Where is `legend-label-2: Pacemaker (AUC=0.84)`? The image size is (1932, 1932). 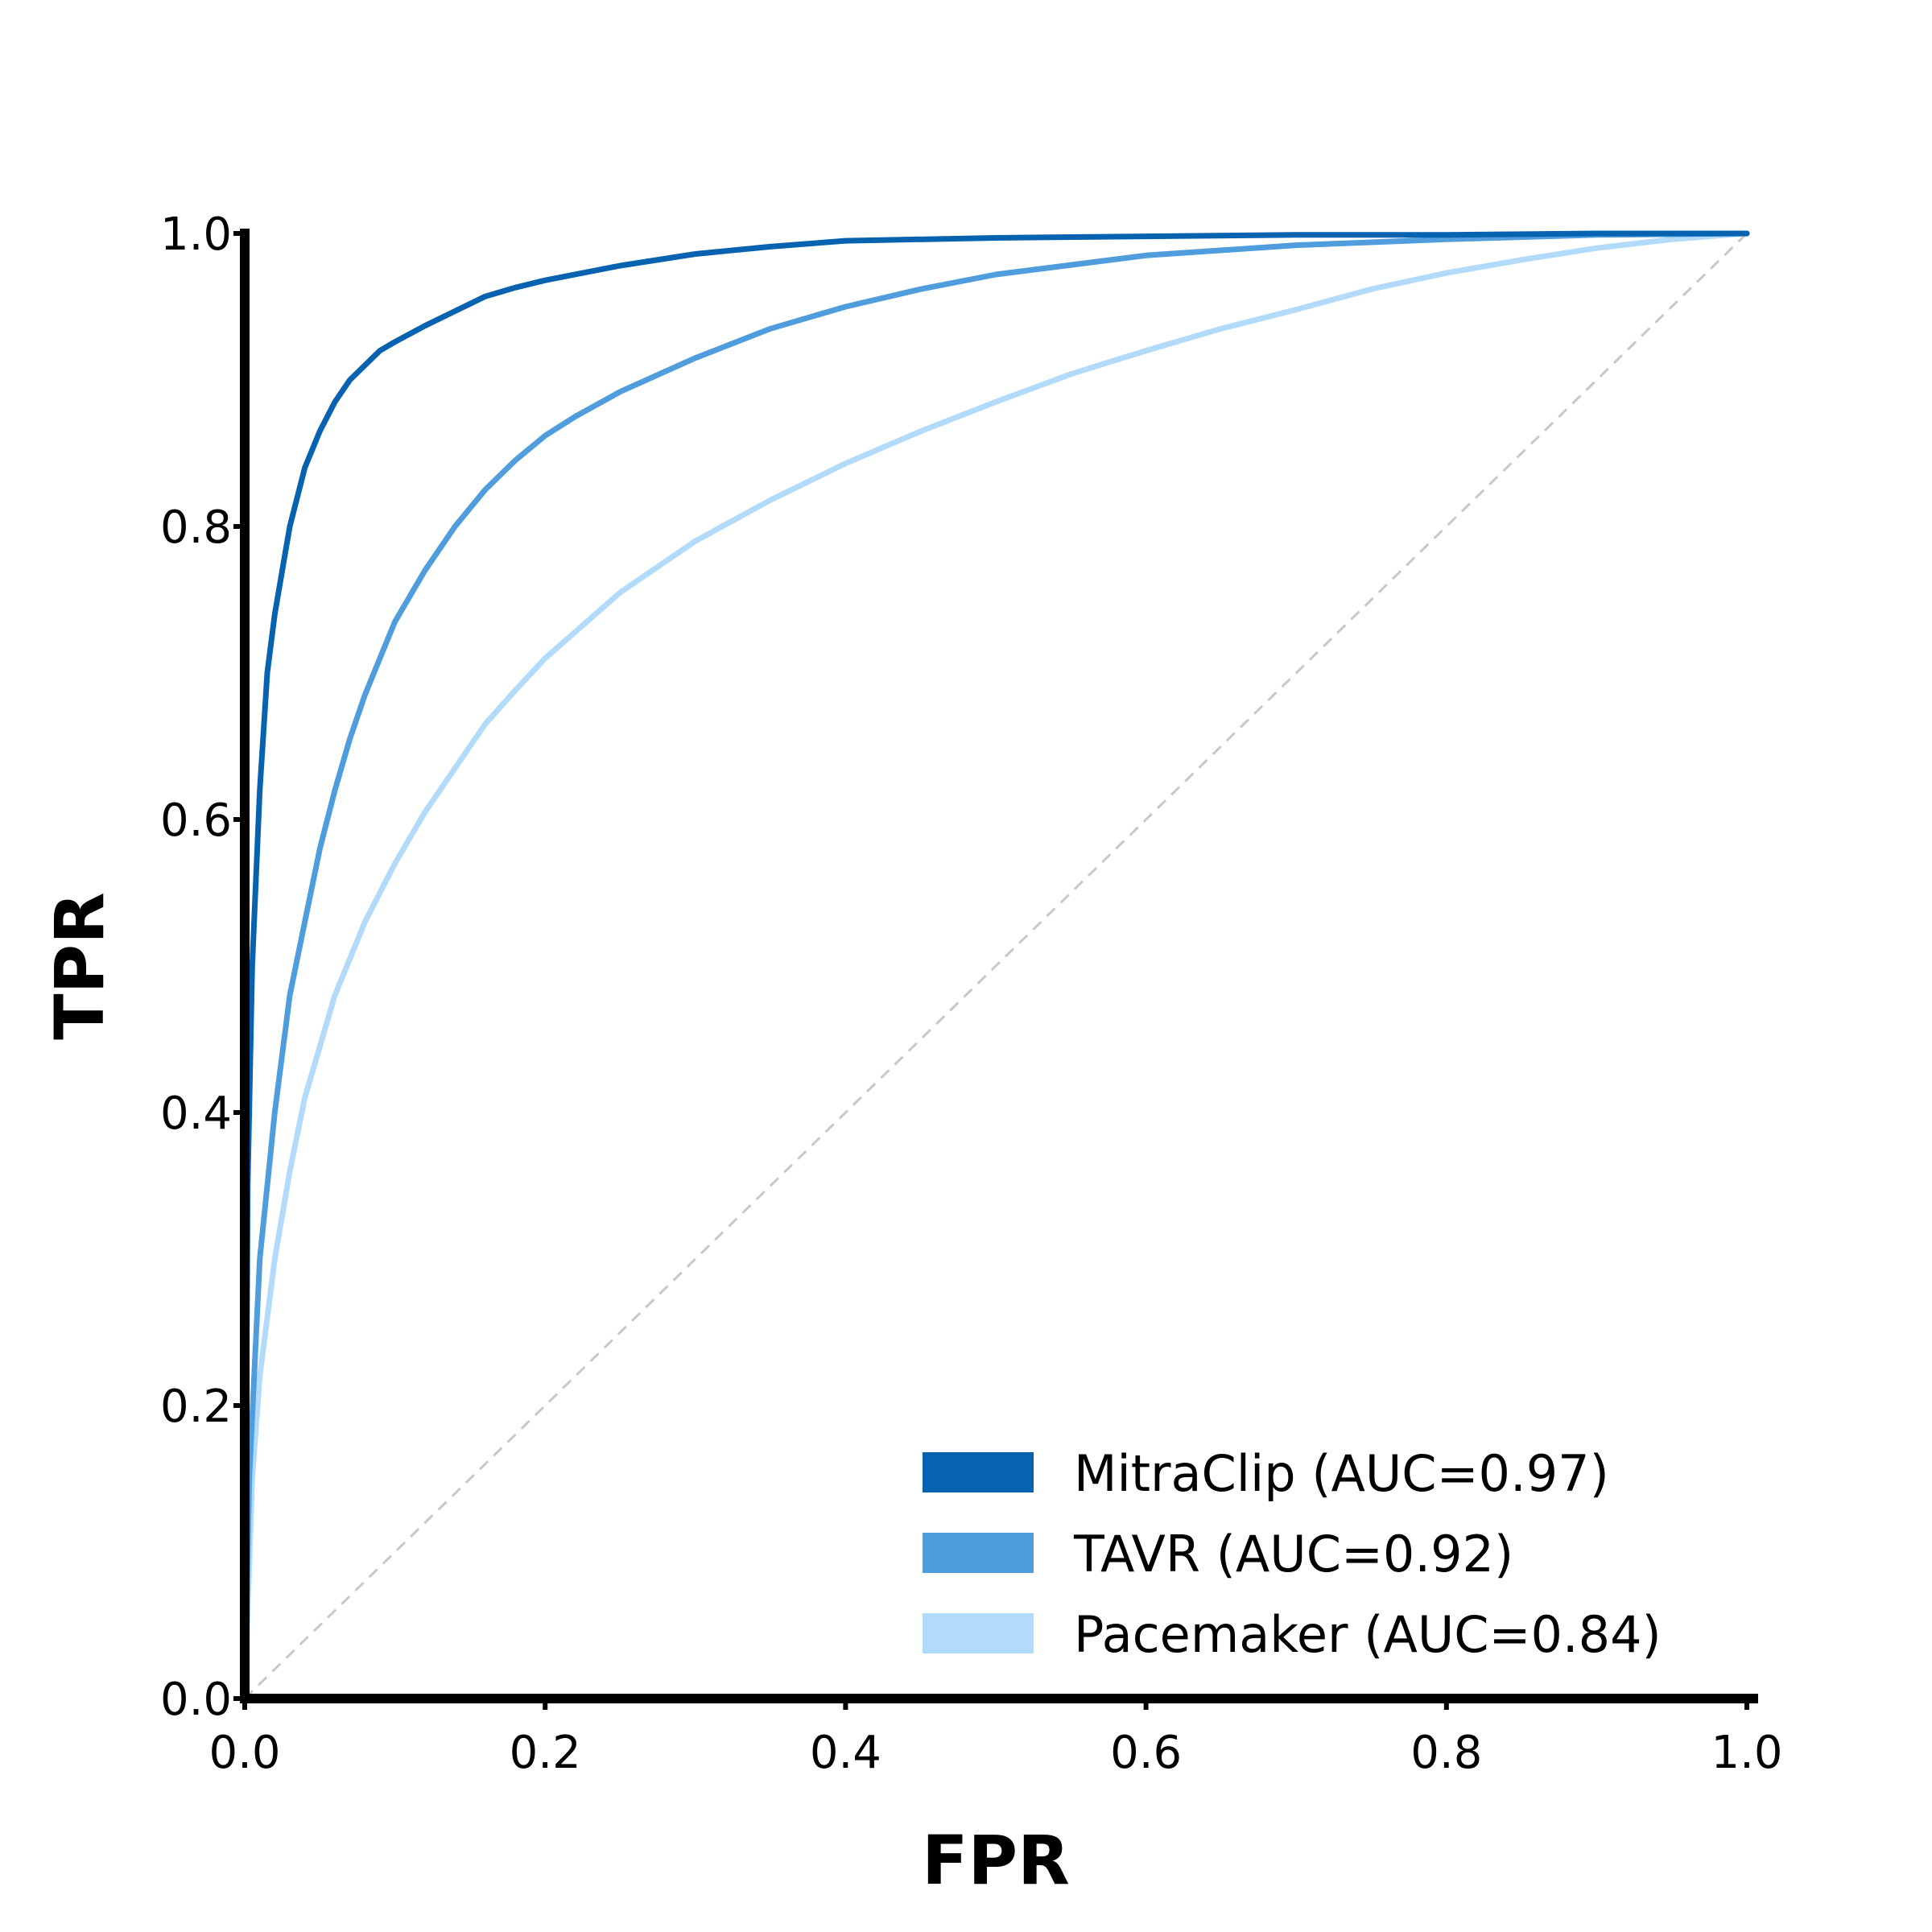
legend-label-2: Pacemaker (AUC=0.84) is located at coordinates (1368, 1634).